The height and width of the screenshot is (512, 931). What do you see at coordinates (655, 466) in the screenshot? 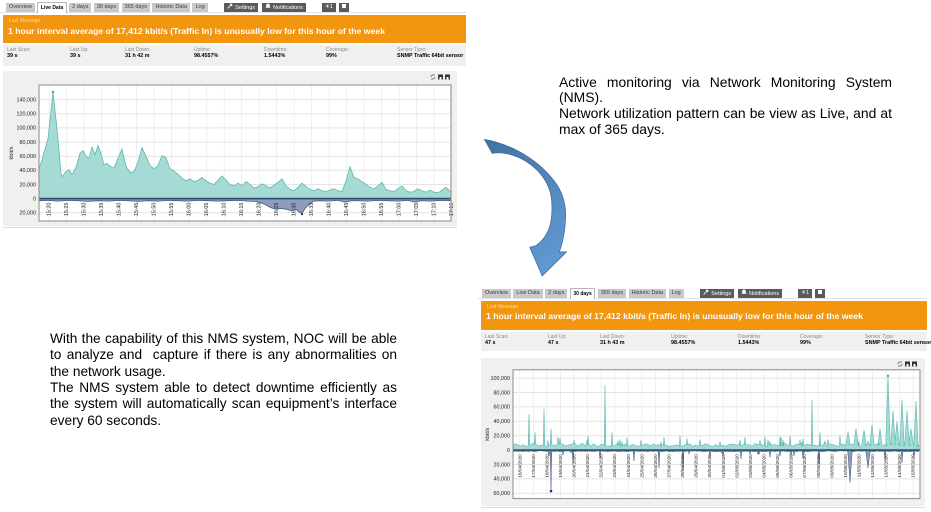
I see `svg-text: 26/04/2020` at bounding box center [655, 466].